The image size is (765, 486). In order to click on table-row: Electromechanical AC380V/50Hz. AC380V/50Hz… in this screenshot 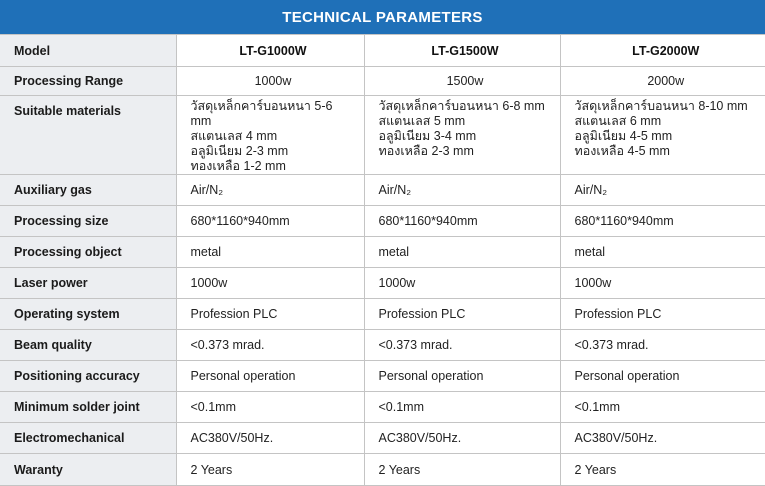, I will do `click(382, 438)`.